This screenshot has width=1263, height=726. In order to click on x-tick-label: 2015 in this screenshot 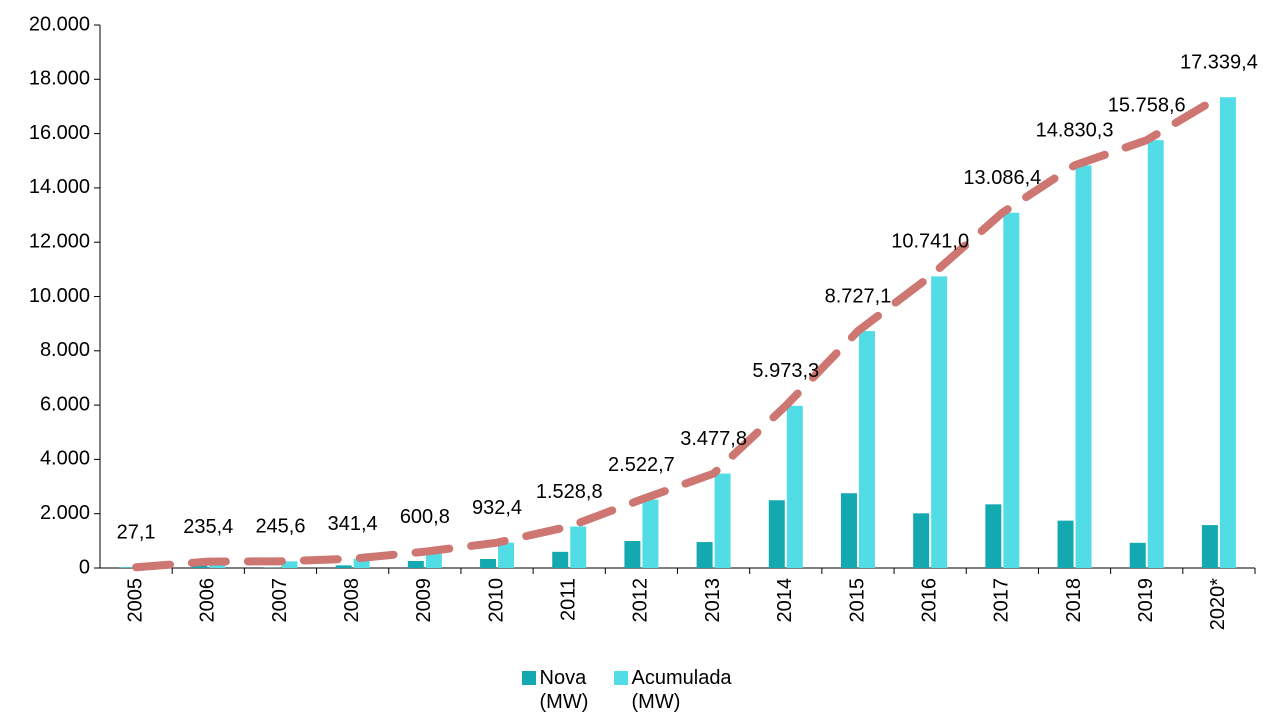, I will do `click(857, 600)`.